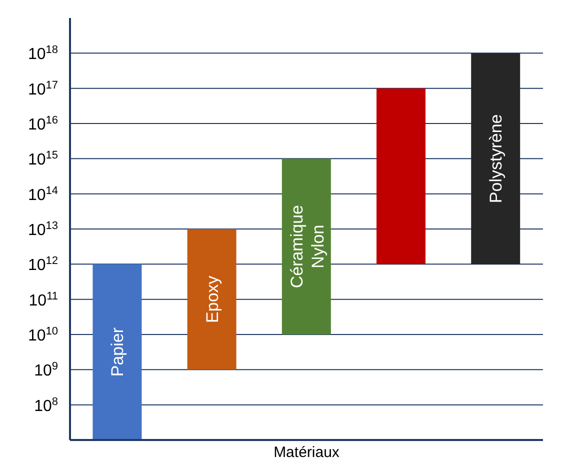  I want to click on y-tick-label: 10$^{17}$, so click(43, 88).